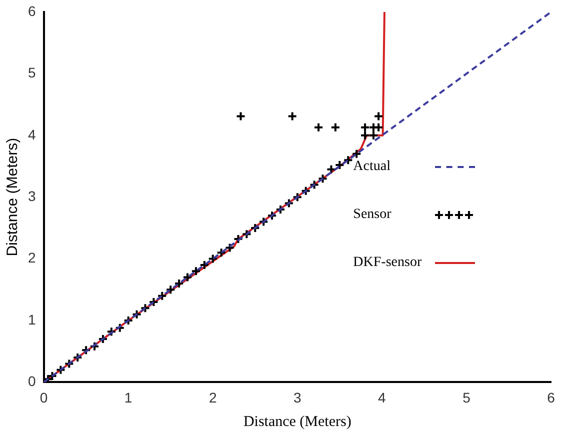 This screenshot has width=563, height=435. What do you see at coordinates (372, 167) in the screenshot?
I see `series-label: Actual` at bounding box center [372, 167].